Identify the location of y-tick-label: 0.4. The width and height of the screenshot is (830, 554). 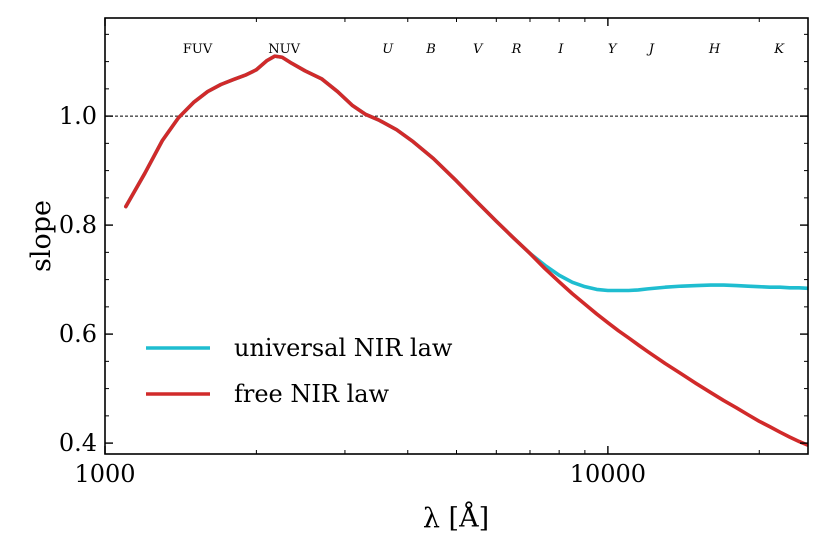
(78, 443).